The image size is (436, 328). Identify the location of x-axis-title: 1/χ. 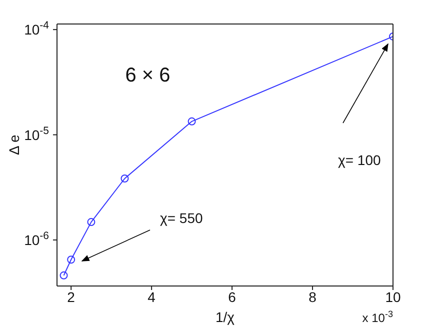
(225, 317).